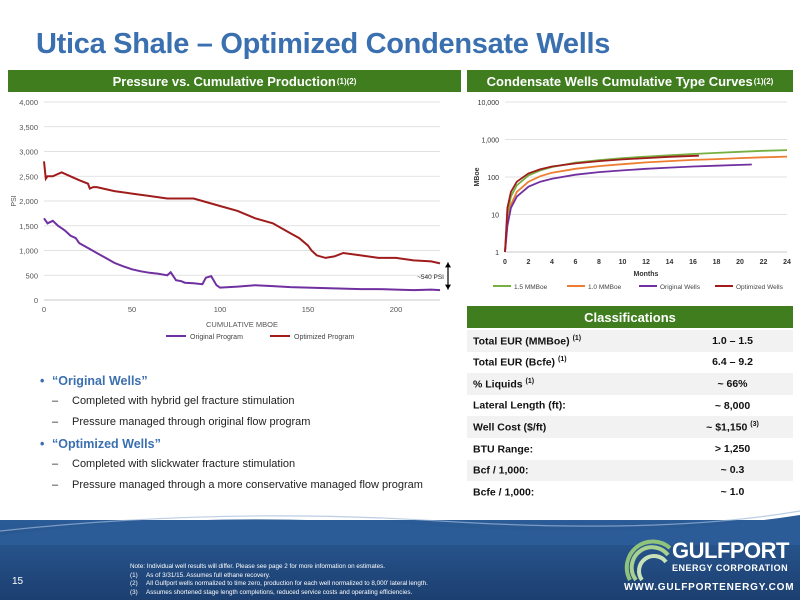 This screenshot has height=600, width=800. What do you see at coordinates (709, 587) in the screenshot?
I see `logo-url: WWW.GULFPORTENERGY.COM` at bounding box center [709, 587].